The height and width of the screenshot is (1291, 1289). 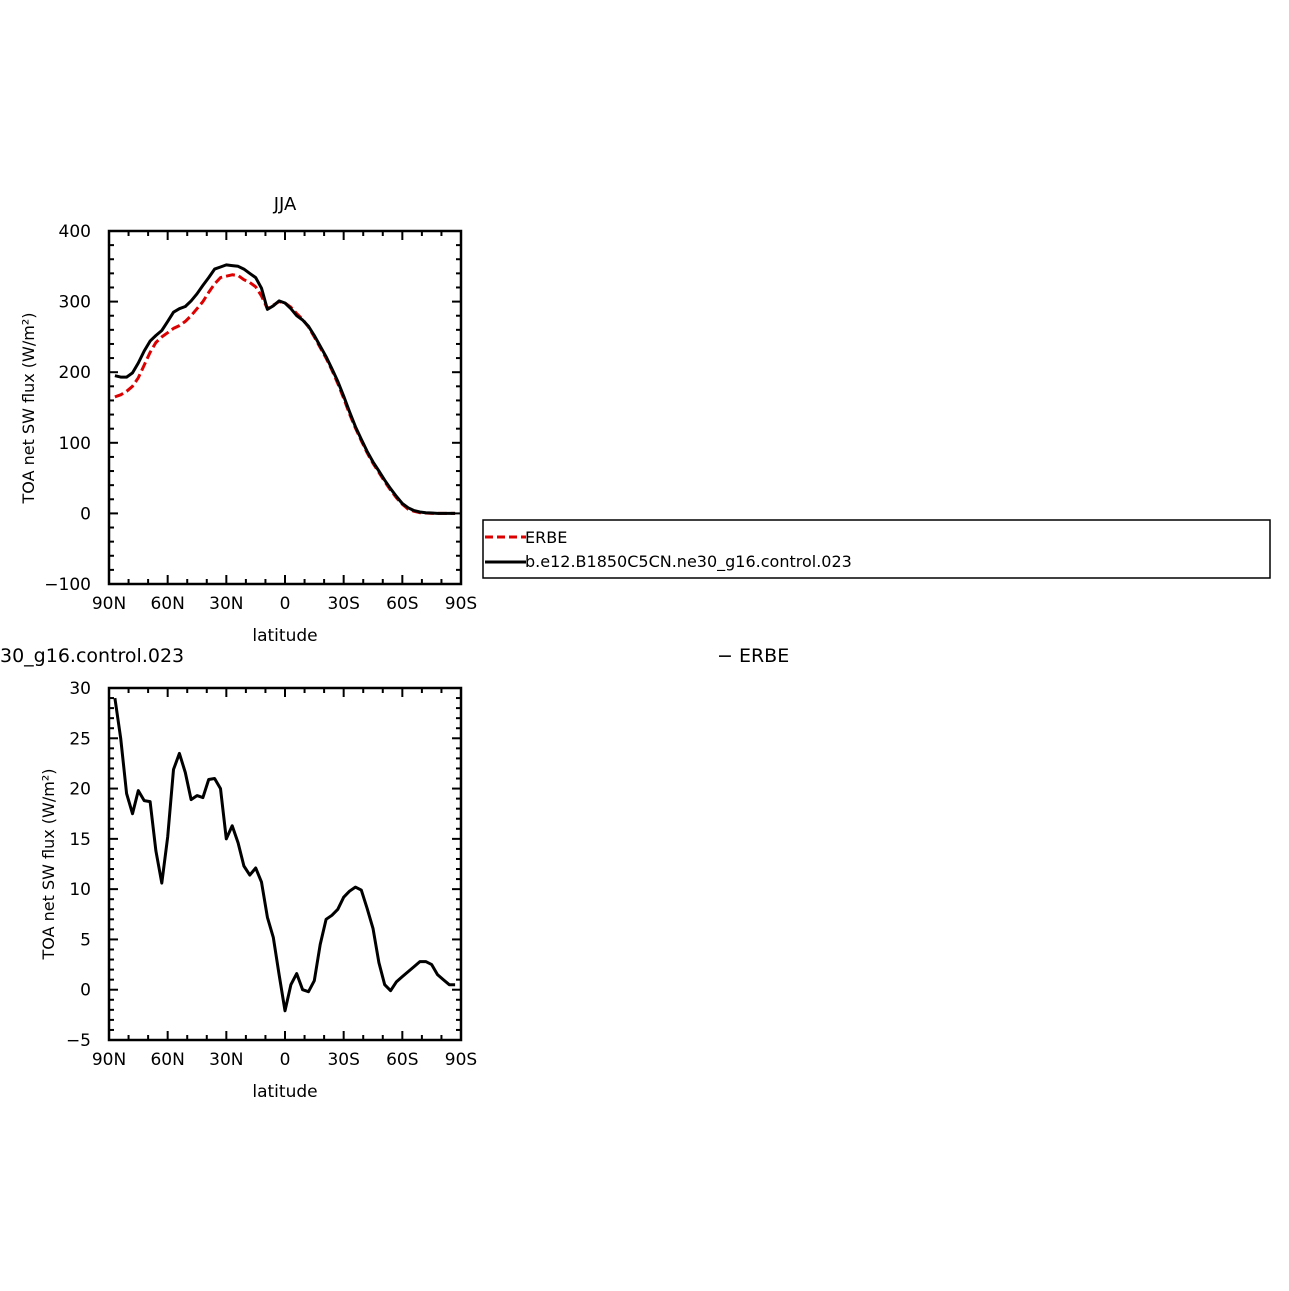 I want to click on legend-box, so click(x=876, y=549).